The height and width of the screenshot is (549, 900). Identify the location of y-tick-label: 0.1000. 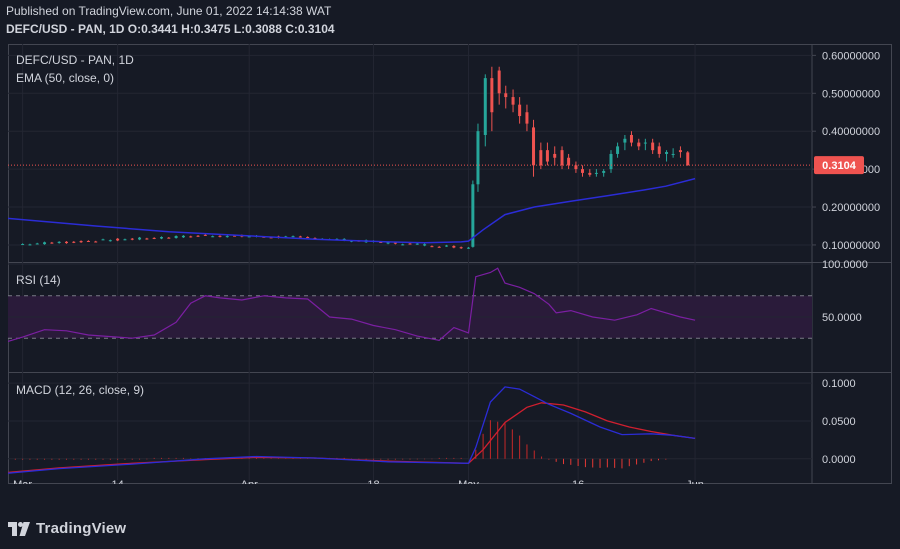
(839, 384).